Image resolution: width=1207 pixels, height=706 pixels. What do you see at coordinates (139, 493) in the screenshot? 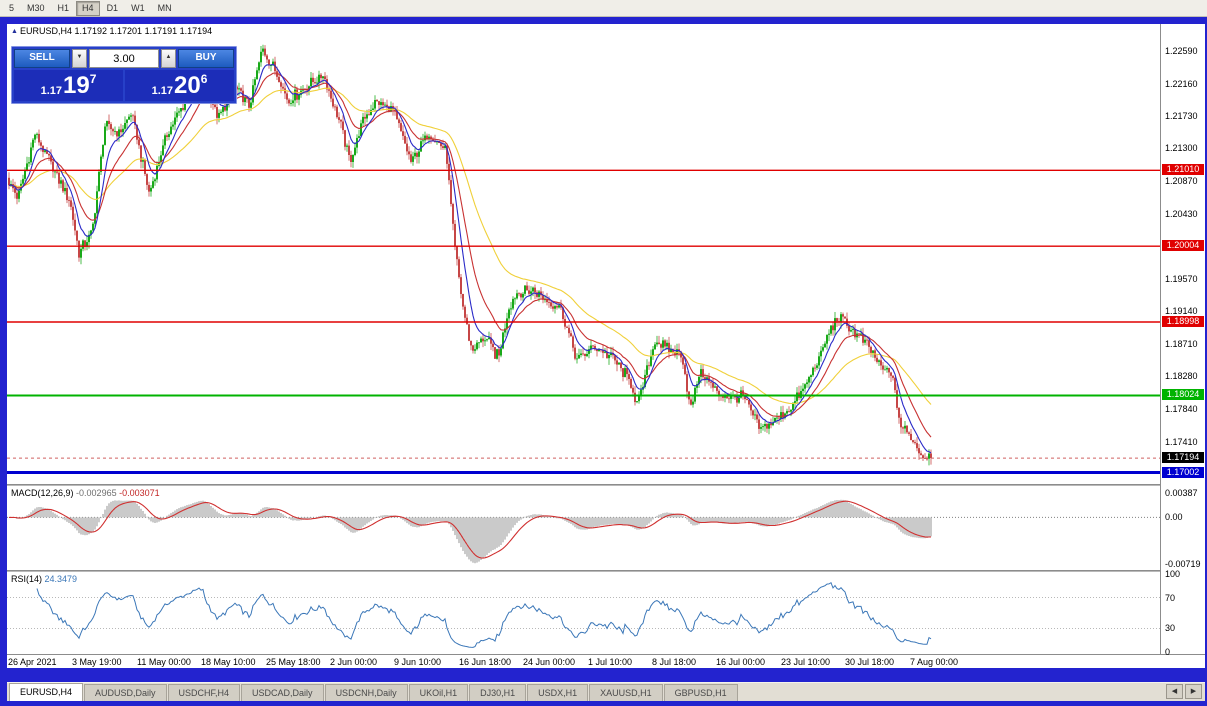
I see `macd-signal-value: -0.003071` at bounding box center [139, 493].